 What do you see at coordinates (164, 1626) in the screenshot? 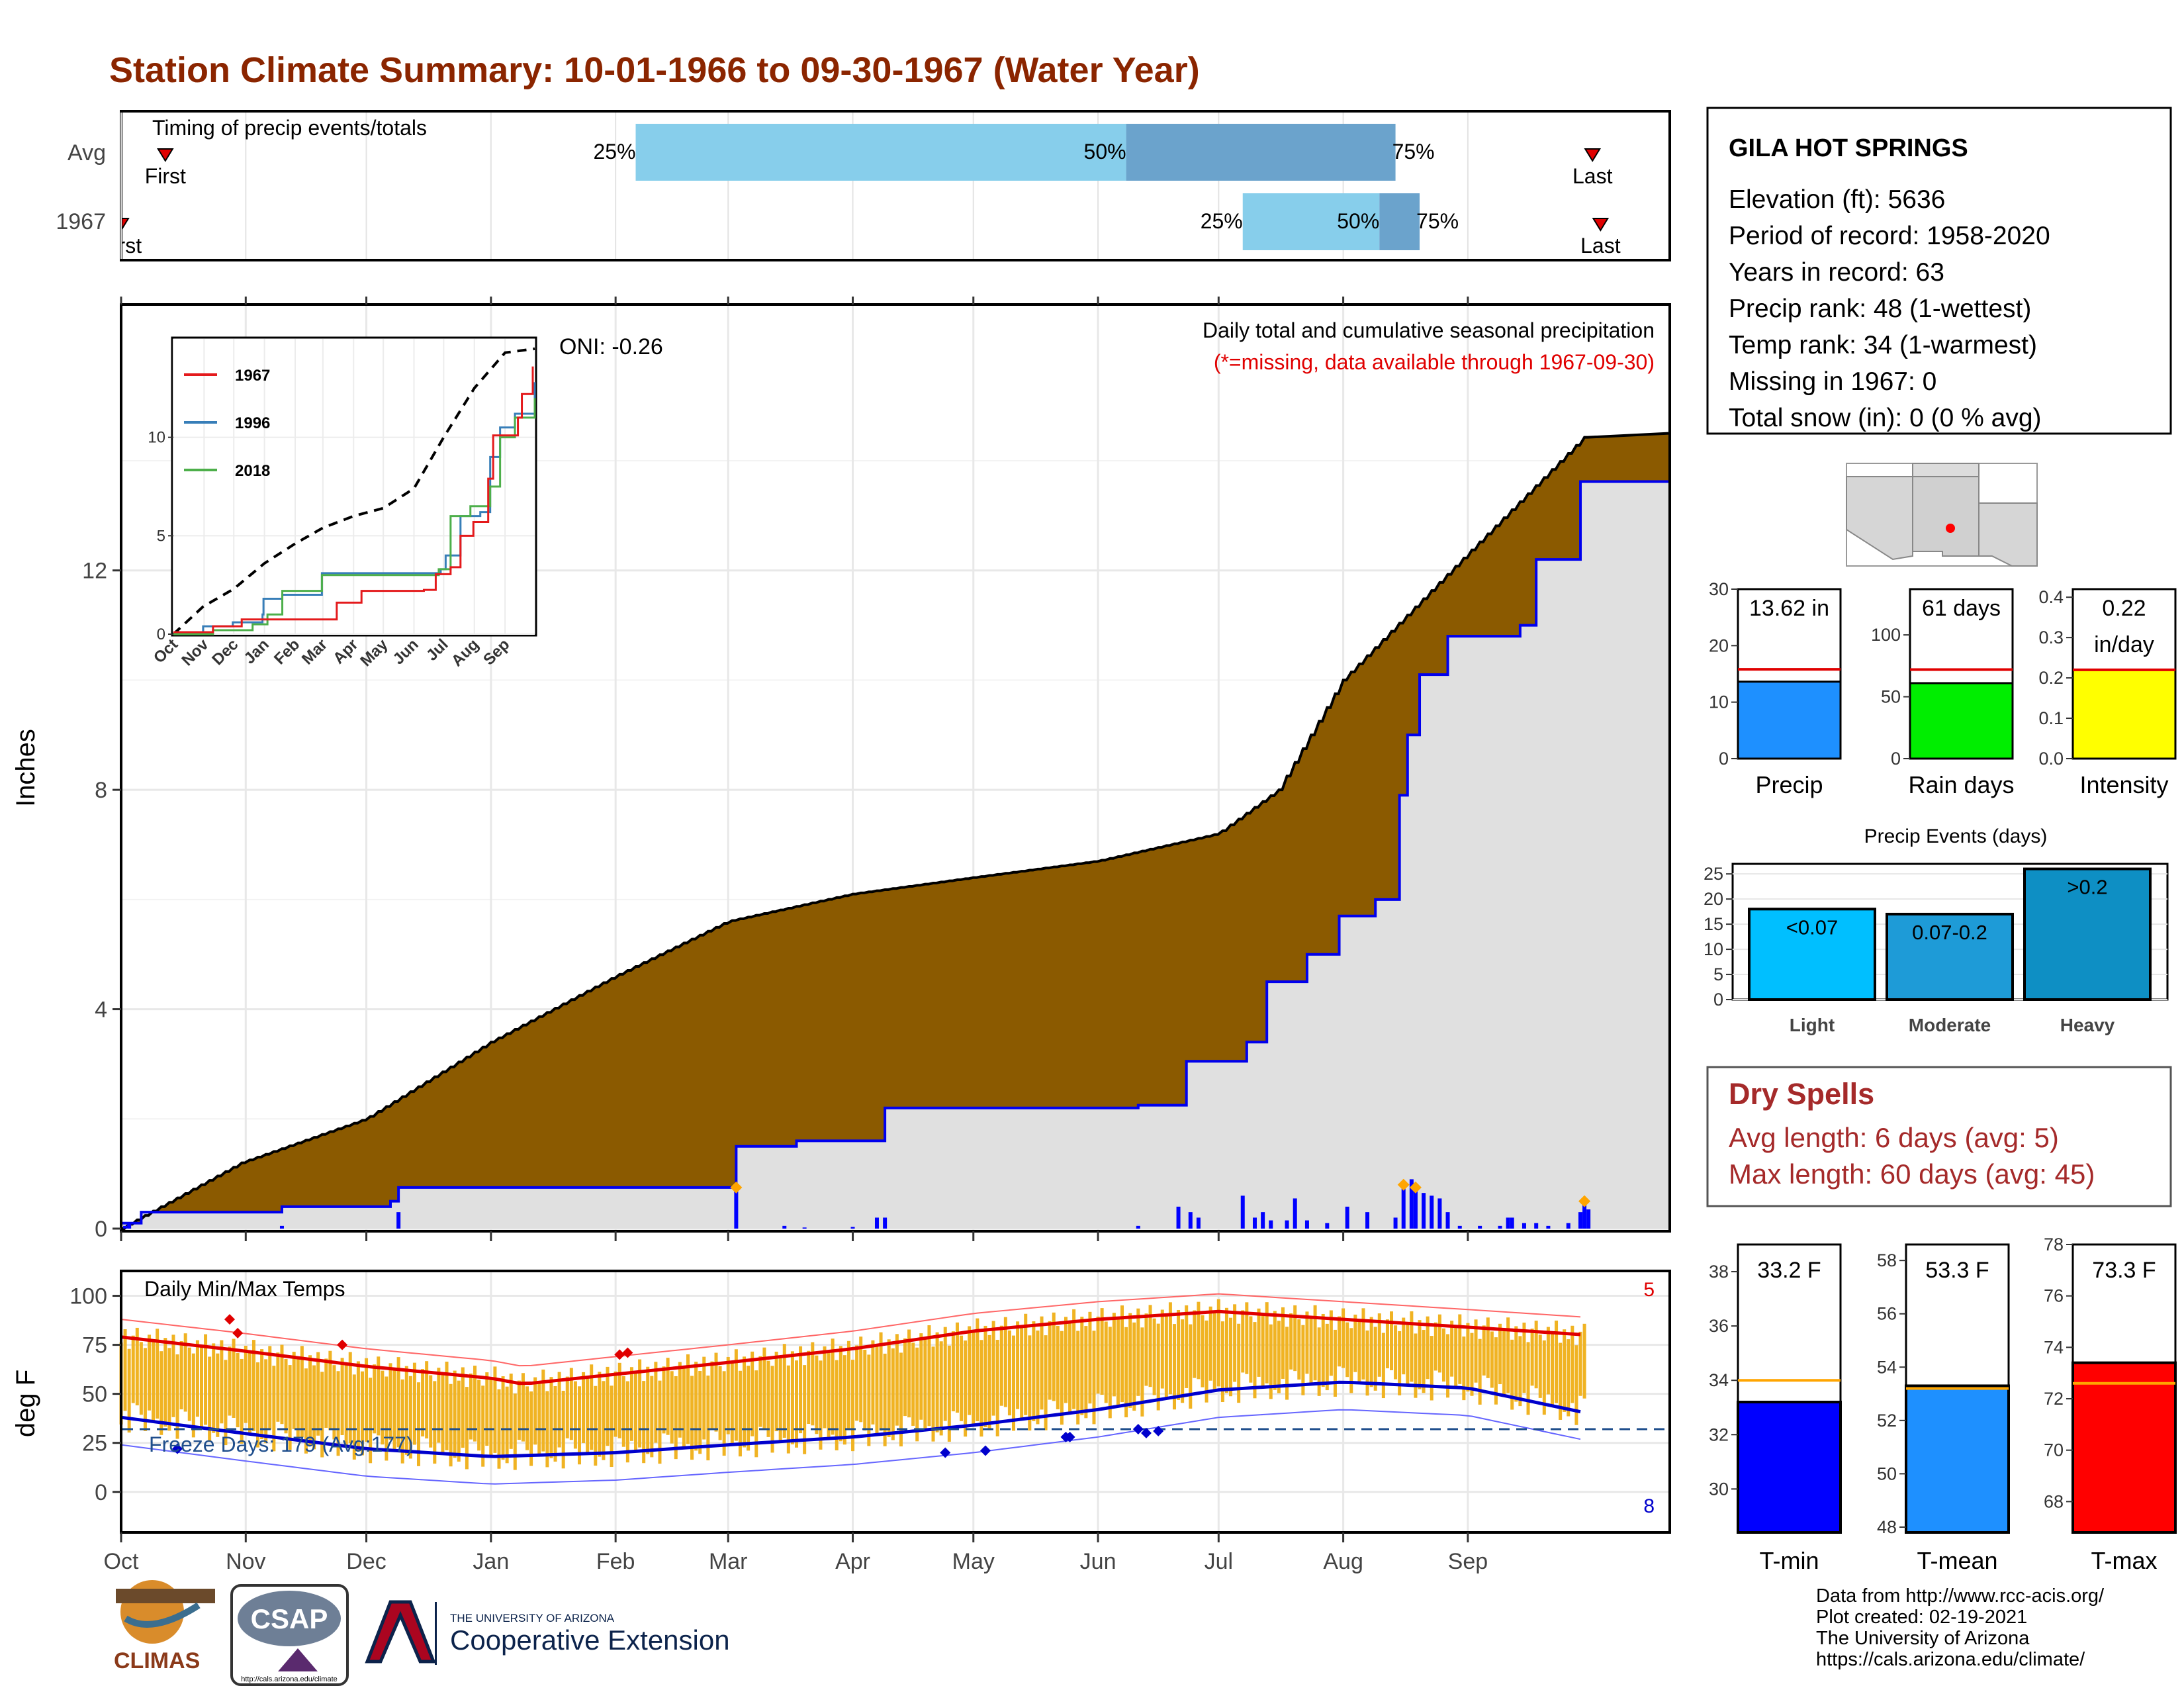
I see `logo-climas: CLIMAS` at bounding box center [164, 1626].